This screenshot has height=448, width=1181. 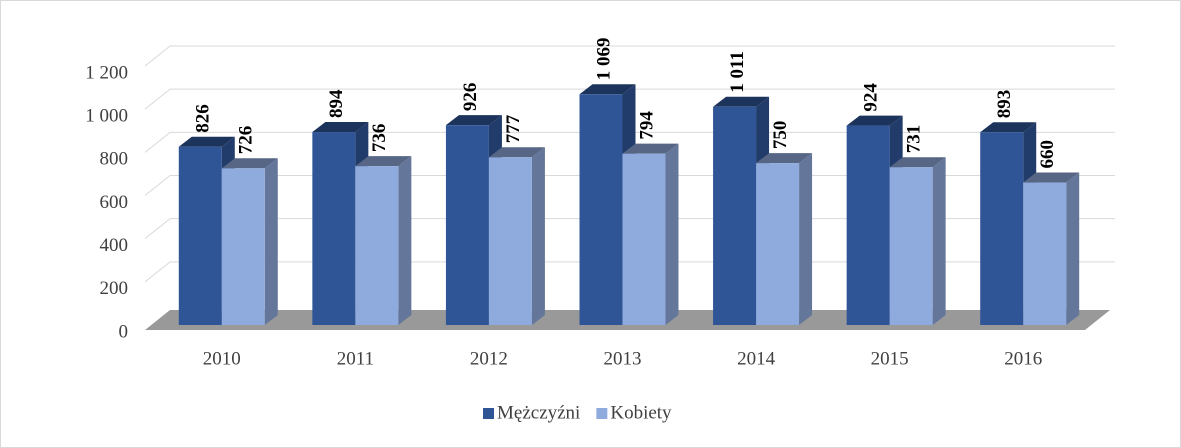 I want to click on x-tick-label: 2016, so click(x=1023, y=358).